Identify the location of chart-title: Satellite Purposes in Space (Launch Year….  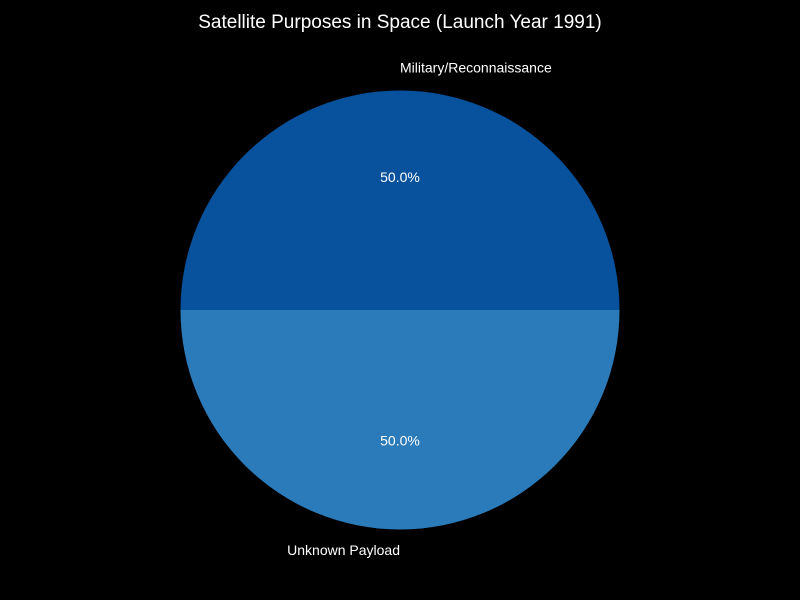
(400, 22).